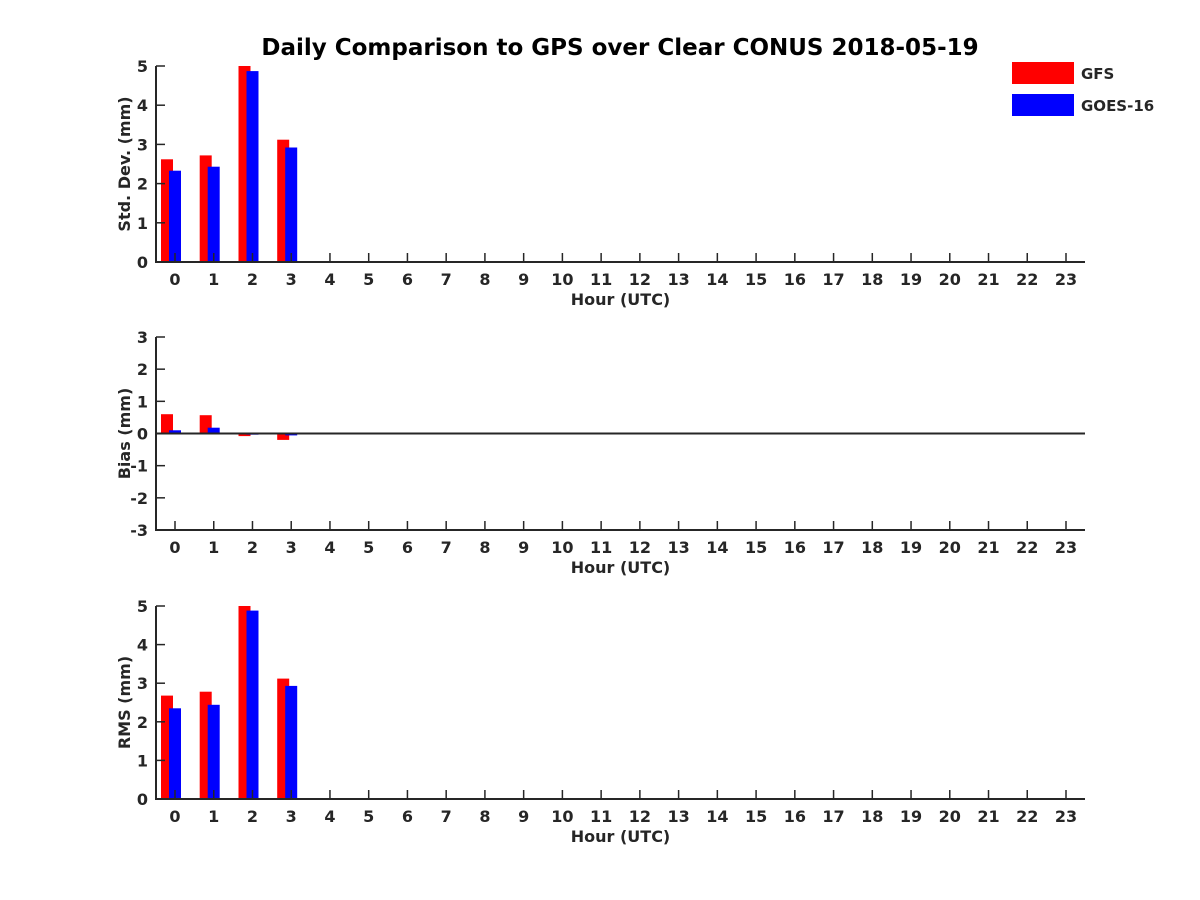  What do you see at coordinates (142, 262) in the screenshot?
I see `y-tick-label: 0` at bounding box center [142, 262].